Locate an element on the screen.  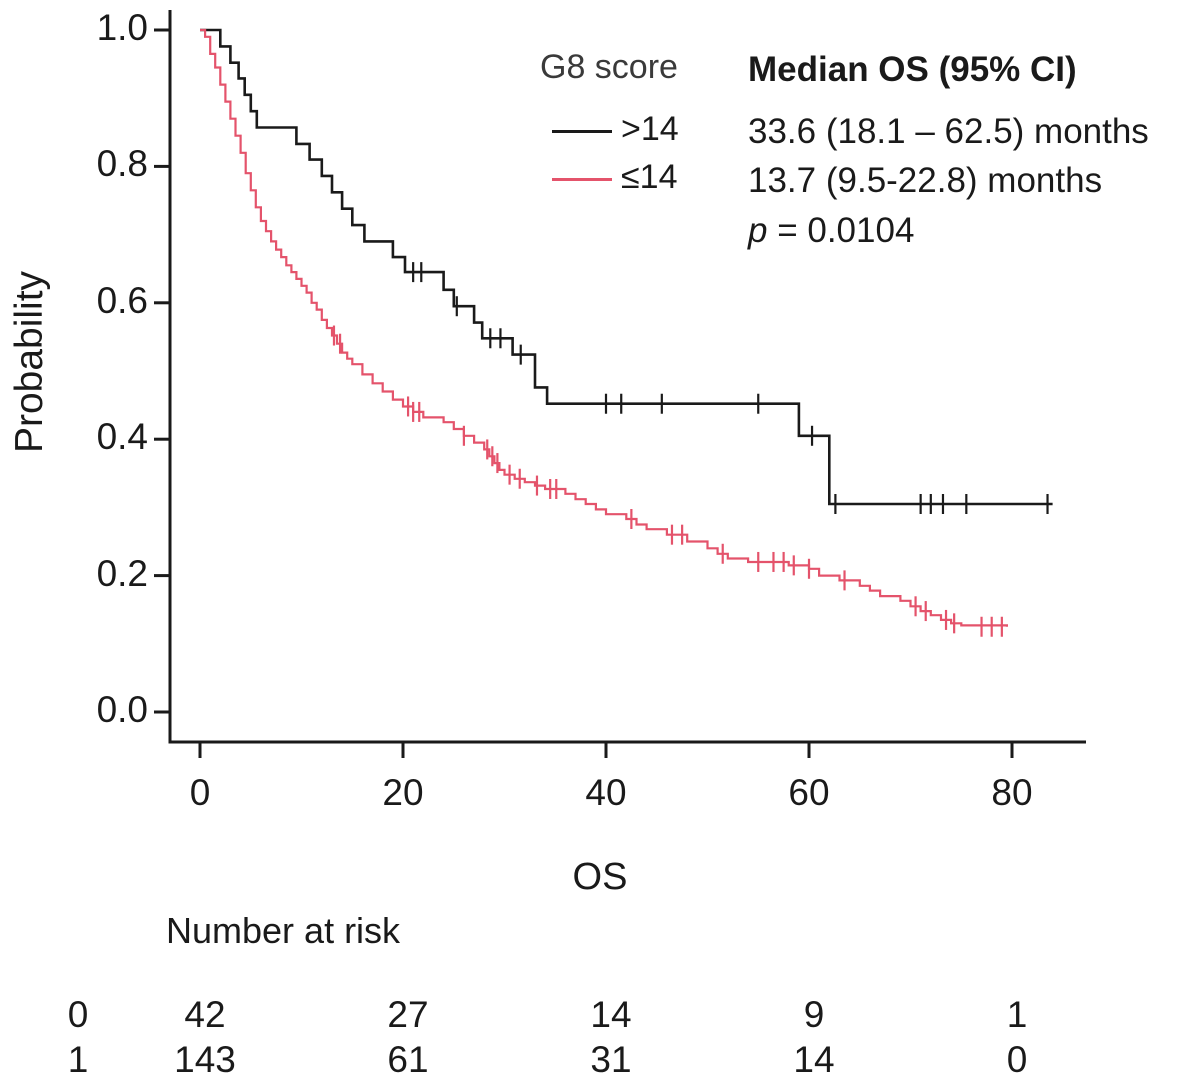
y-tick-label: 0.0 is located at coordinates (122, 709).